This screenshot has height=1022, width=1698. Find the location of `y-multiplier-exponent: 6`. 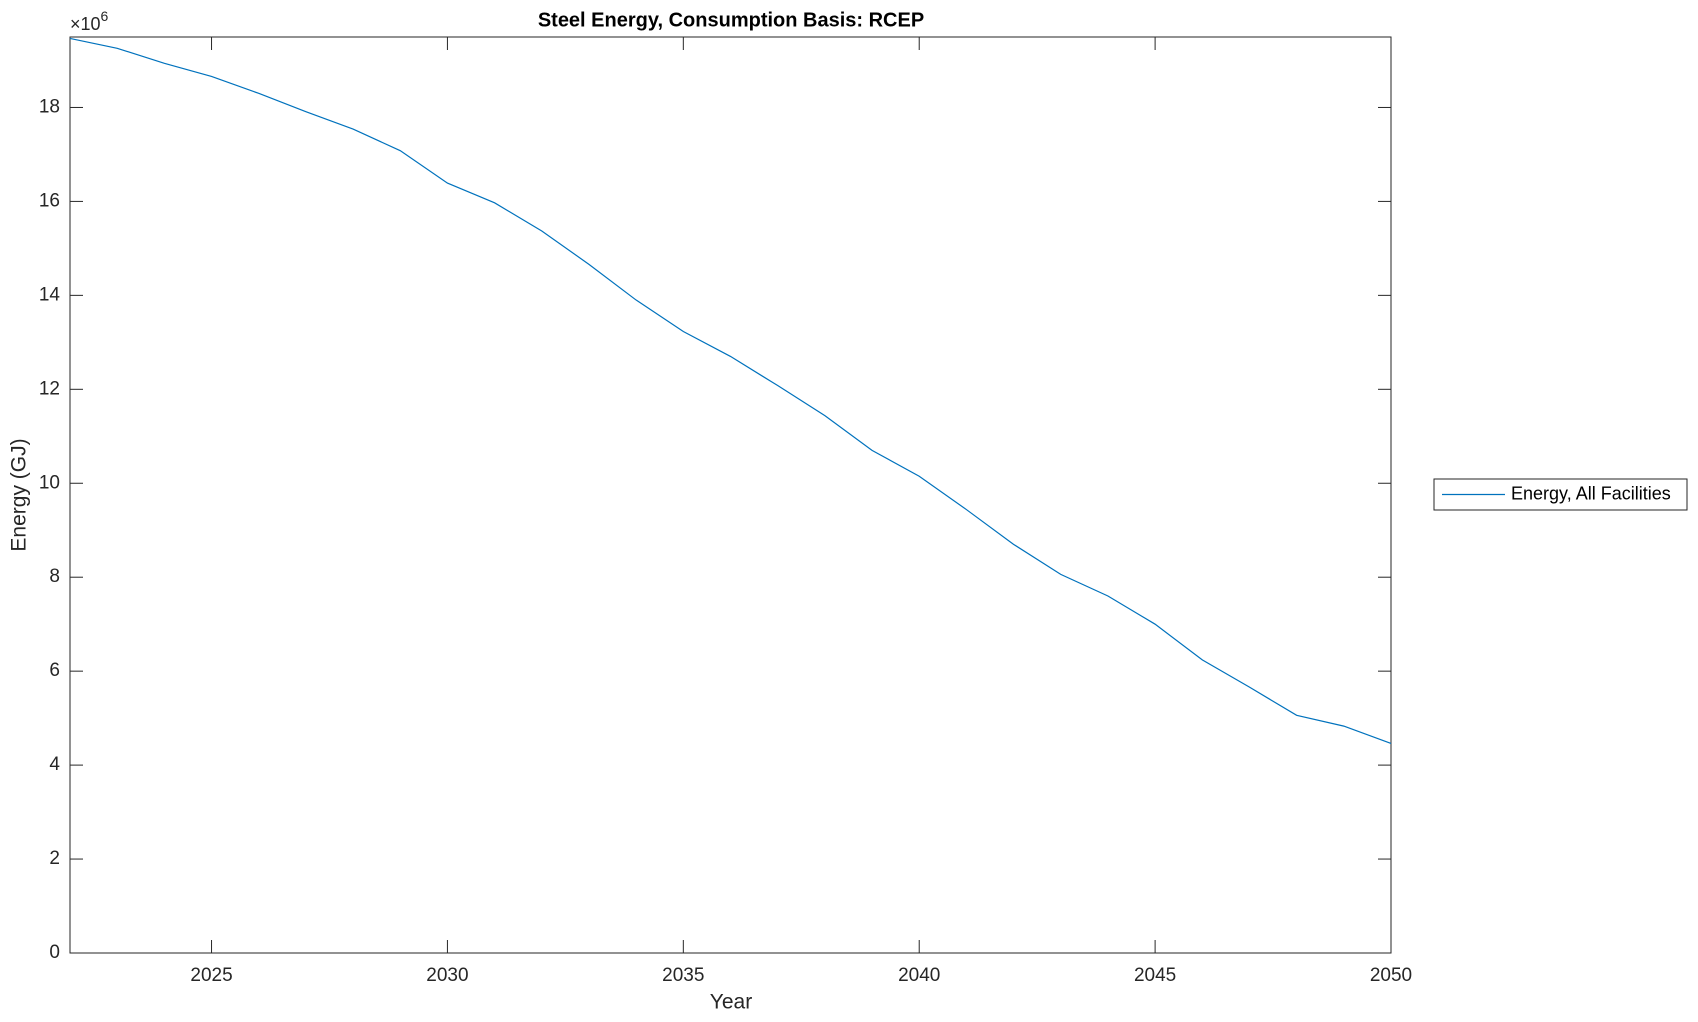

y-multiplier-exponent: 6 is located at coordinates (105, 16).